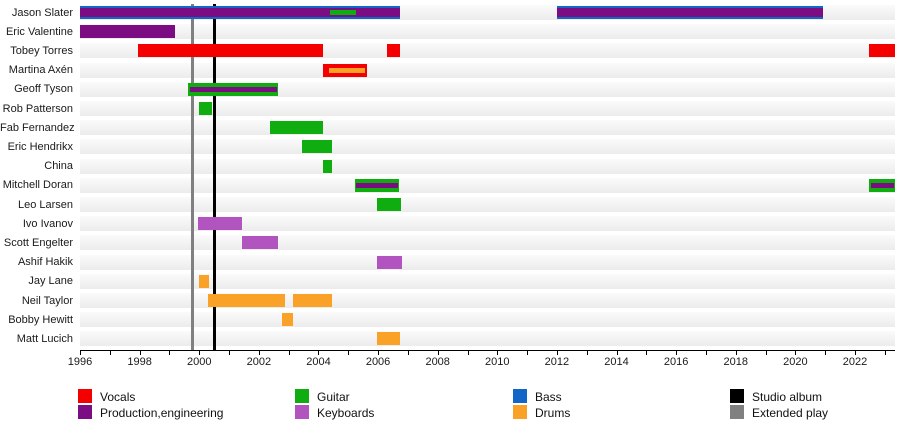 The image size is (900, 425). I want to click on axis-tick-label: 1998, so click(139, 362).